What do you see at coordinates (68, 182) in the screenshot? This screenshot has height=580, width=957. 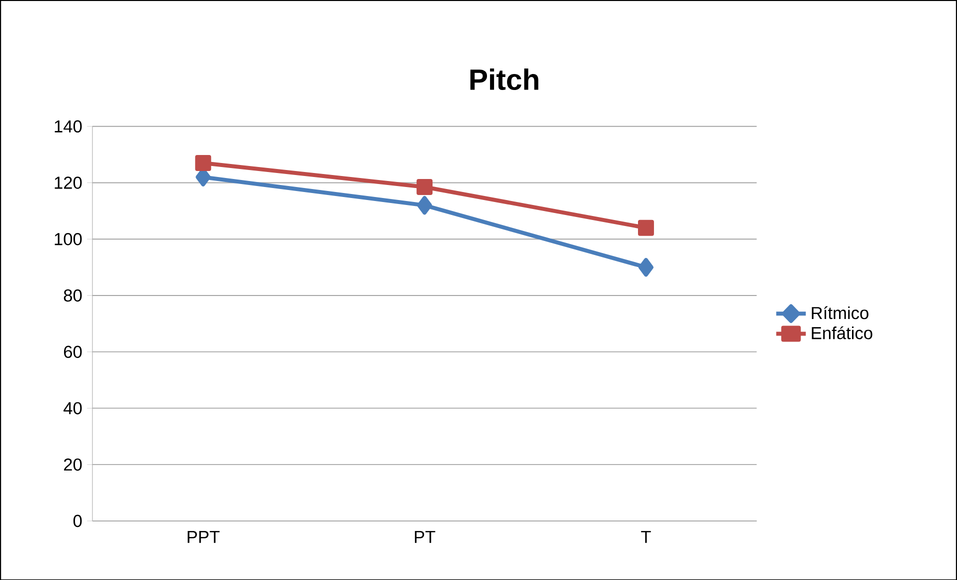 I see `y-tick-label: 120` at bounding box center [68, 182].